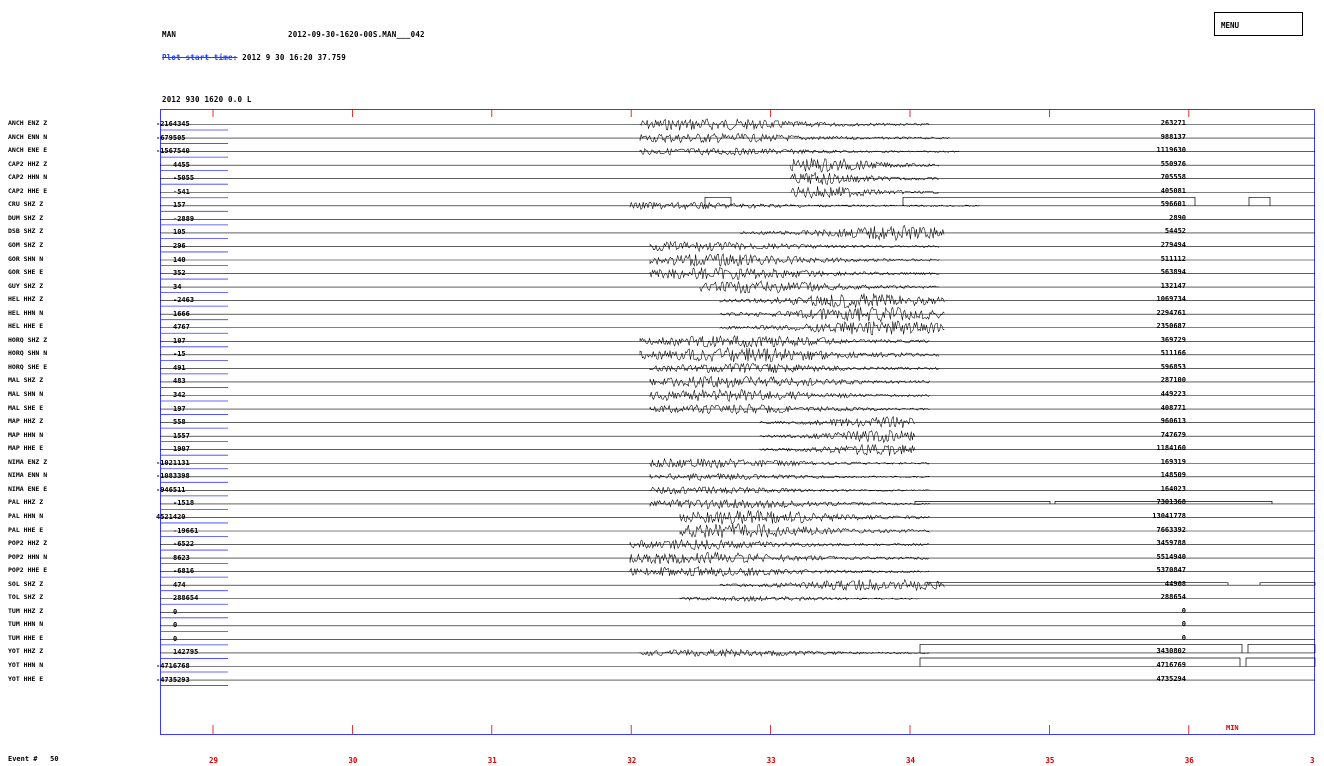 The image size is (1324, 766). What do you see at coordinates (26, 610) in the screenshot?
I see `channel-name: TUM HHZ Z` at bounding box center [26, 610].